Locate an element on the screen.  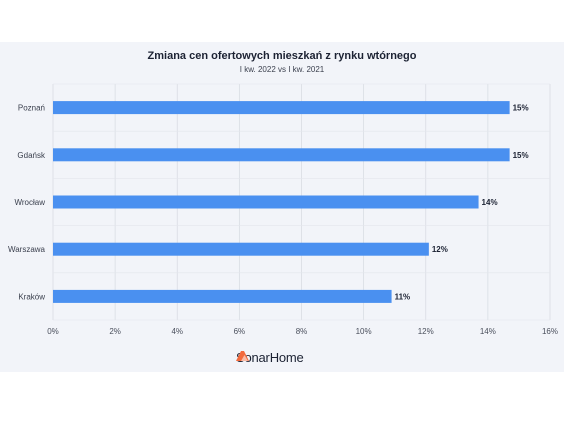
x-tick-label: 12% is located at coordinates (426, 331).